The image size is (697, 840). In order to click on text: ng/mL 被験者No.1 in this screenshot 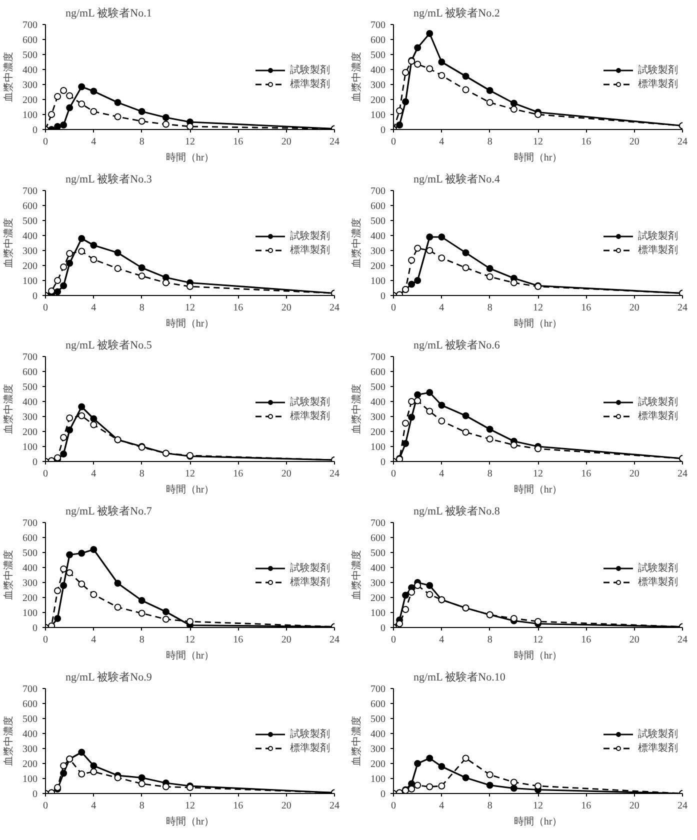, I will do `click(109, 14)`.